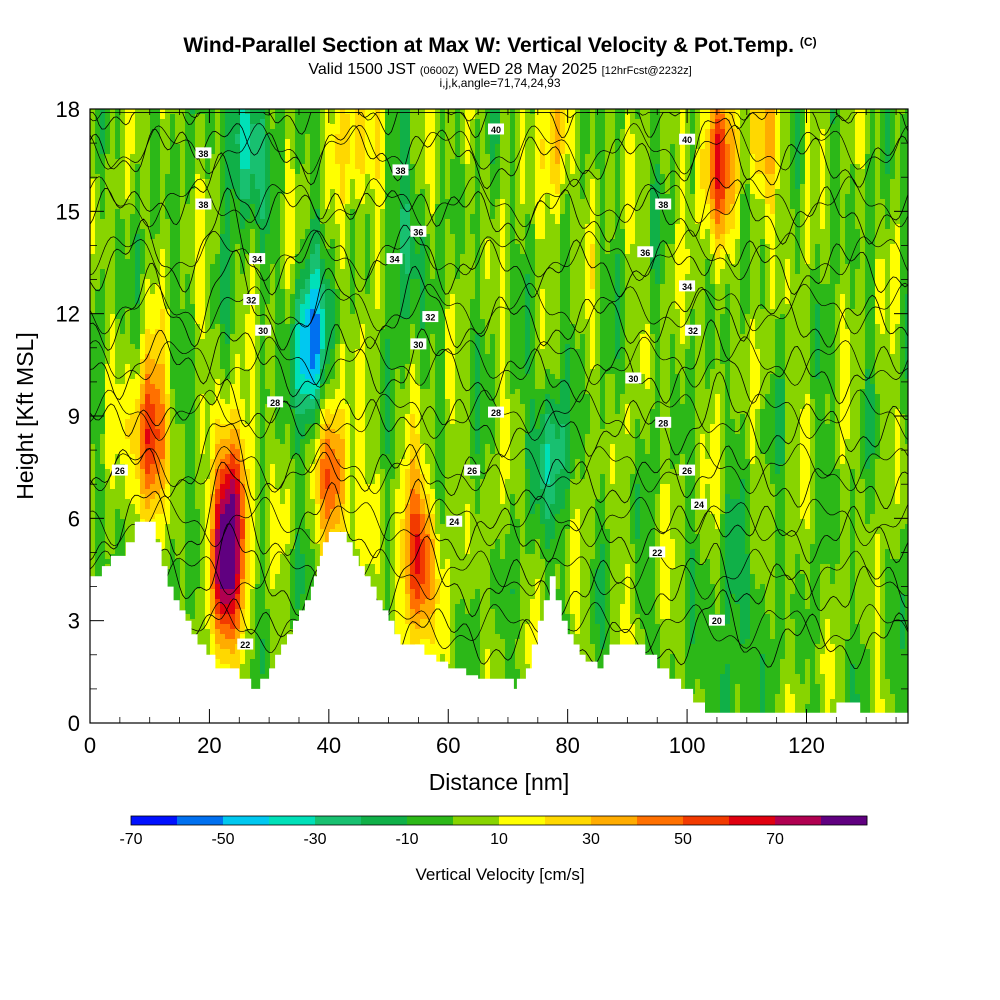 The height and width of the screenshot is (1000, 1000). What do you see at coordinates (448, 745) in the screenshot?
I see `x-tick-label: 60` at bounding box center [448, 745].